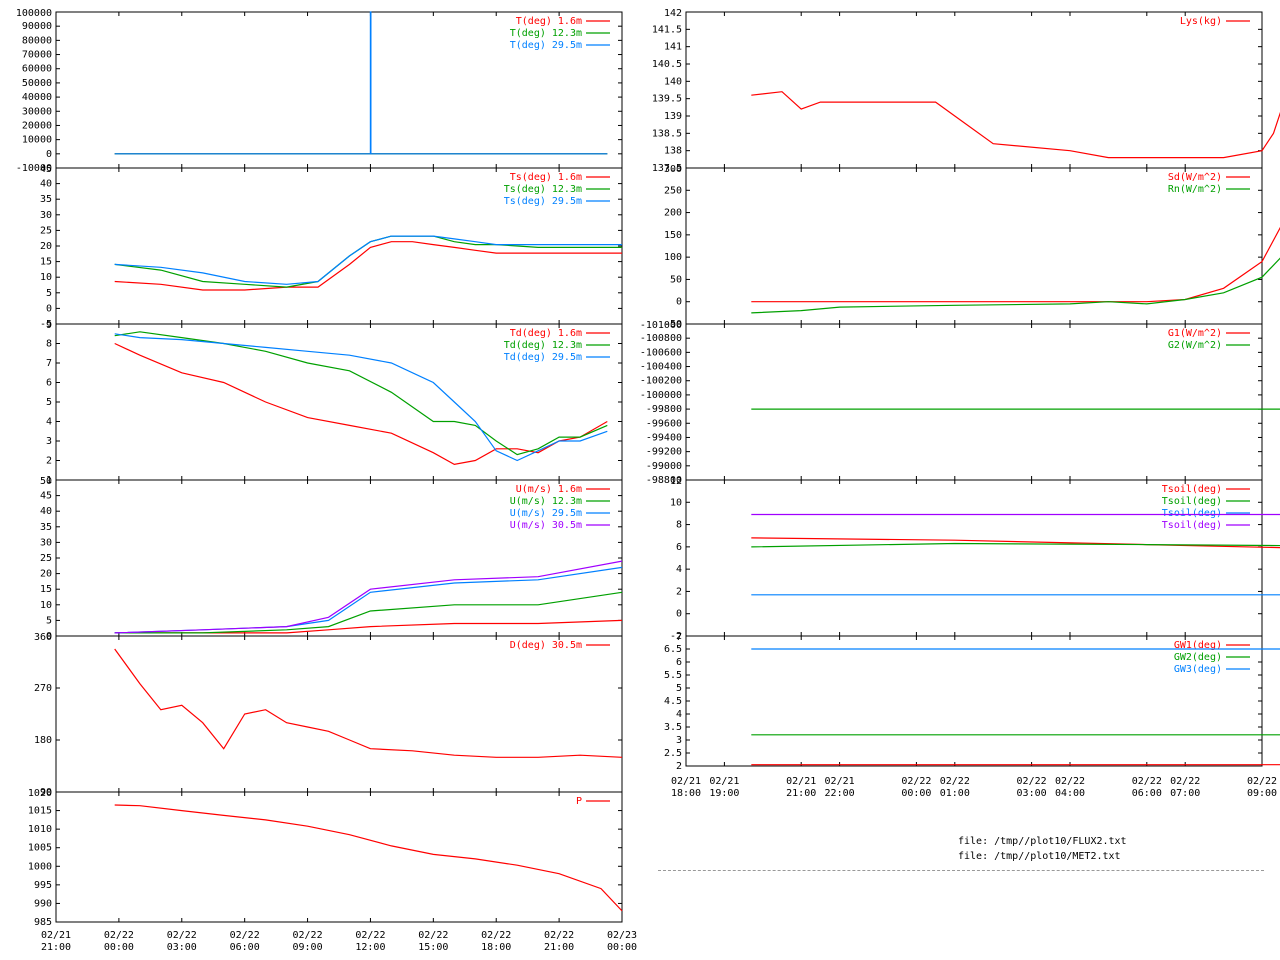  Describe the element at coordinates (676, 279) in the screenshot. I see `y-tick-label: 50` at that location.